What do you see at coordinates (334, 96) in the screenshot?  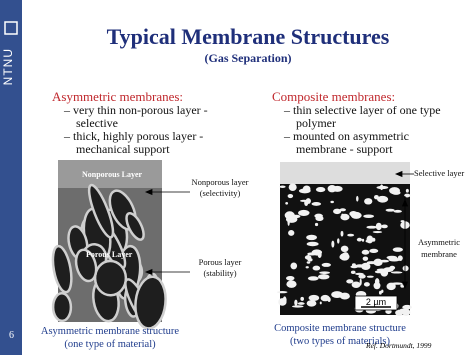 I see `heading: Composite membranes:` at bounding box center [334, 96].